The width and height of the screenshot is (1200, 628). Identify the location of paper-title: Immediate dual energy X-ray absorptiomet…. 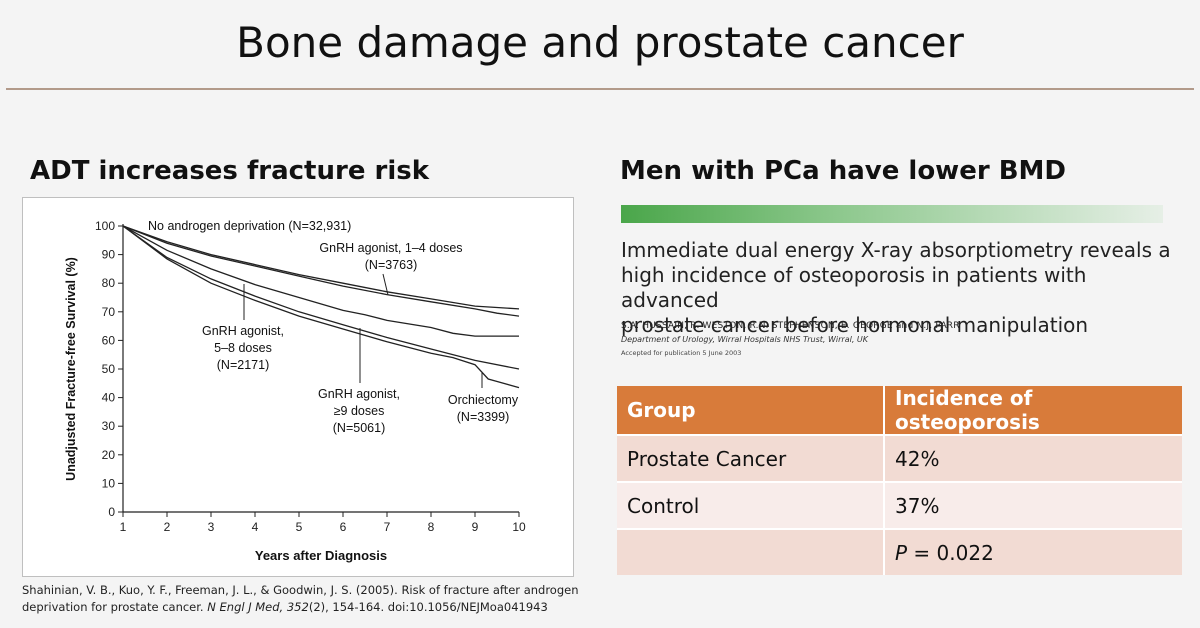
(901, 288).